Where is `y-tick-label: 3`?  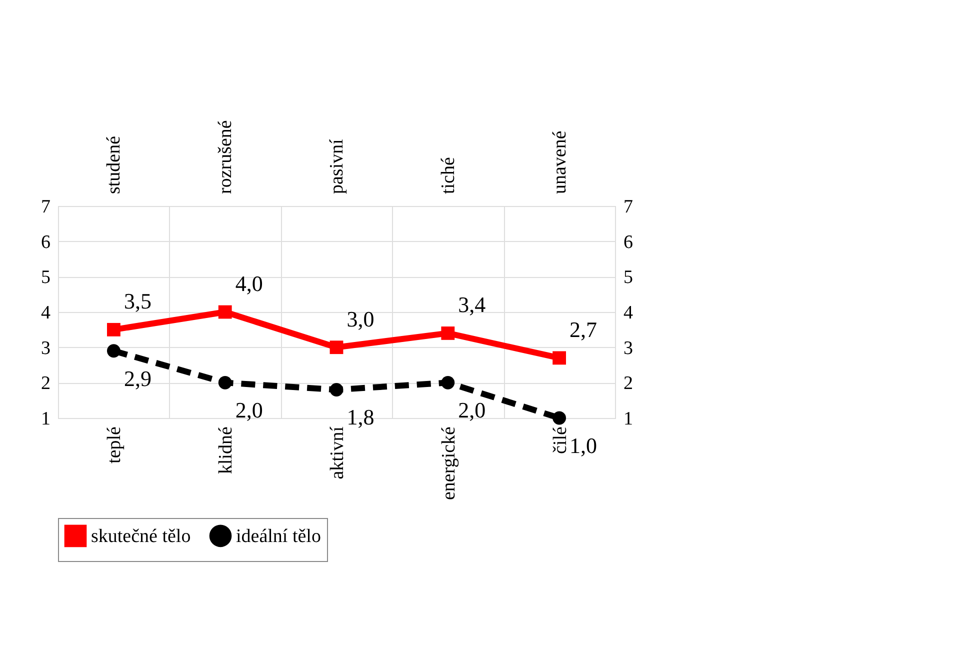
y-tick-label: 3 is located at coordinates (45, 348).